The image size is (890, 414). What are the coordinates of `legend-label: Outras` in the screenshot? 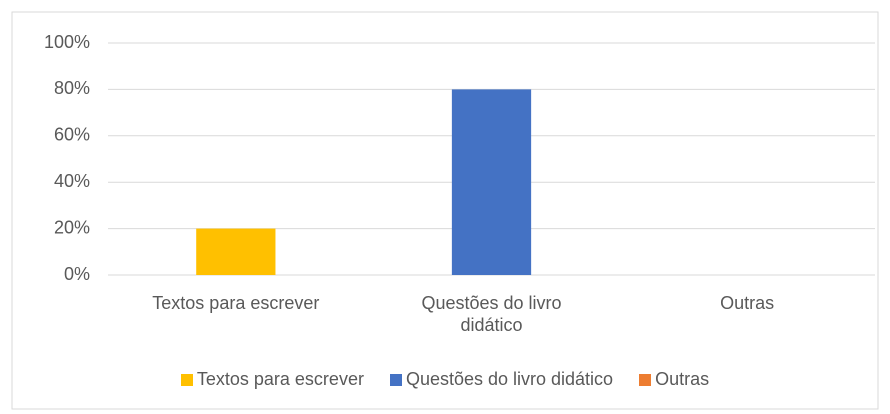 It's located at (682, 379).